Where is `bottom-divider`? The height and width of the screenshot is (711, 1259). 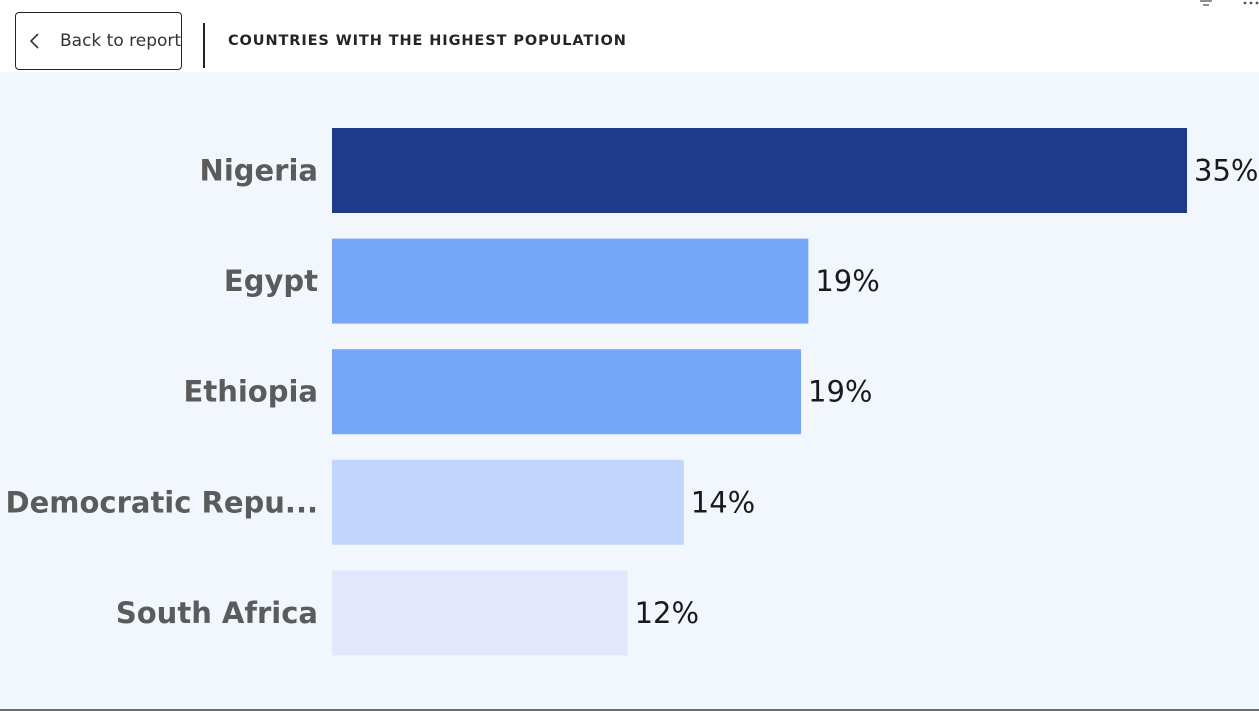 bottom-divider is located at coordinates (629, 710).